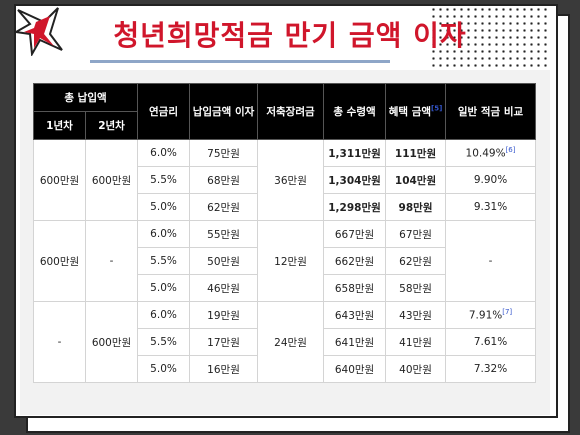  What do you see at coordinates (38, 31) in the screenshot?
I see `burst-decoration-icon` at bounding box center [38, 31].